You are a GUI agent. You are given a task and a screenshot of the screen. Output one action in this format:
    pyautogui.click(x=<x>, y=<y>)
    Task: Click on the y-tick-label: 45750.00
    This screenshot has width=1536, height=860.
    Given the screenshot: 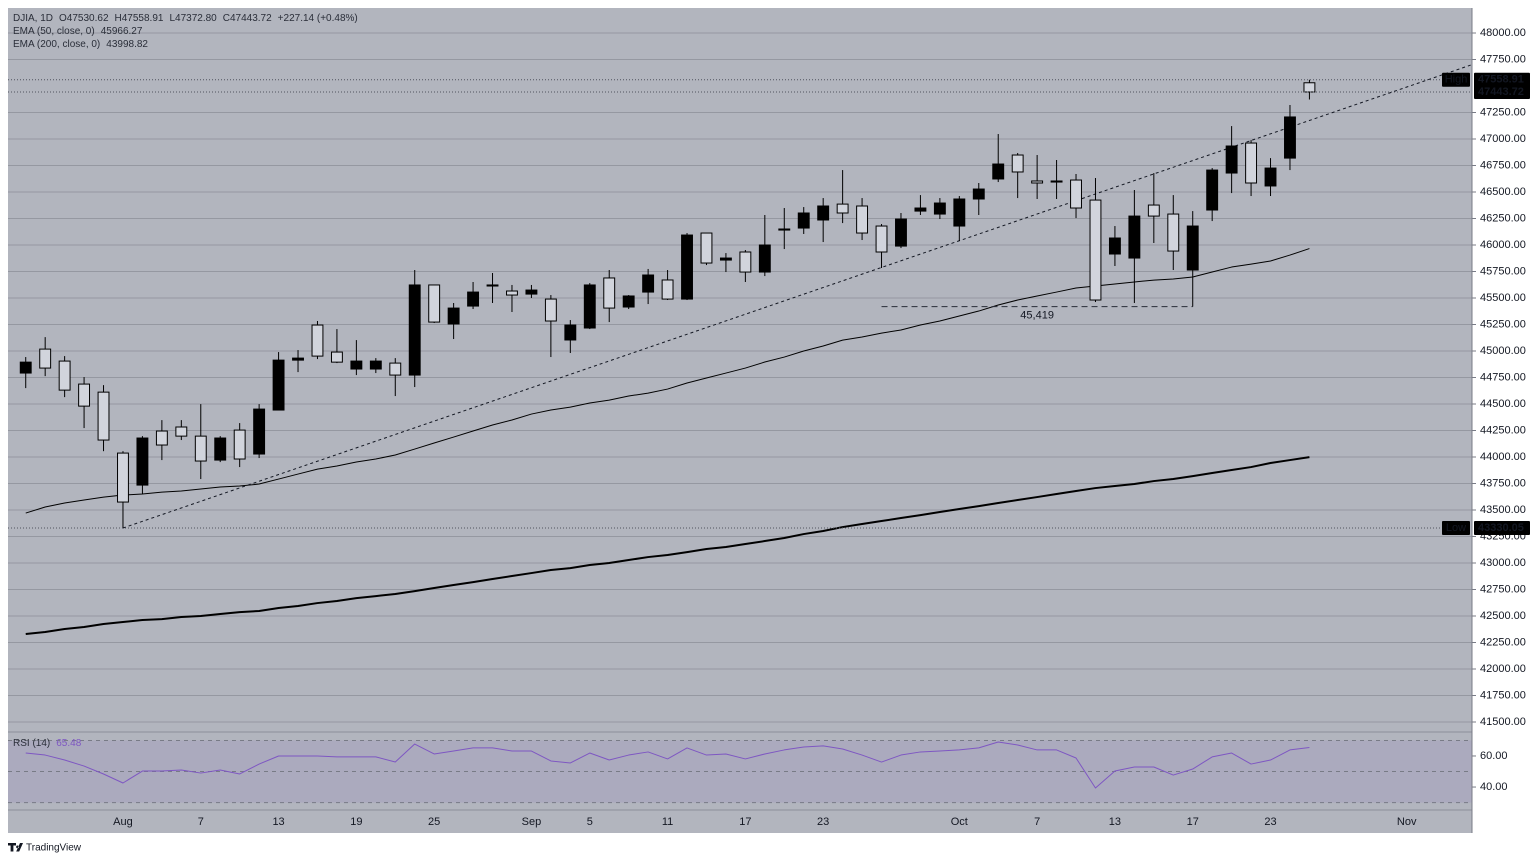 What is the action you would take?
    pyautogui.click(x=1503, y=271)
    